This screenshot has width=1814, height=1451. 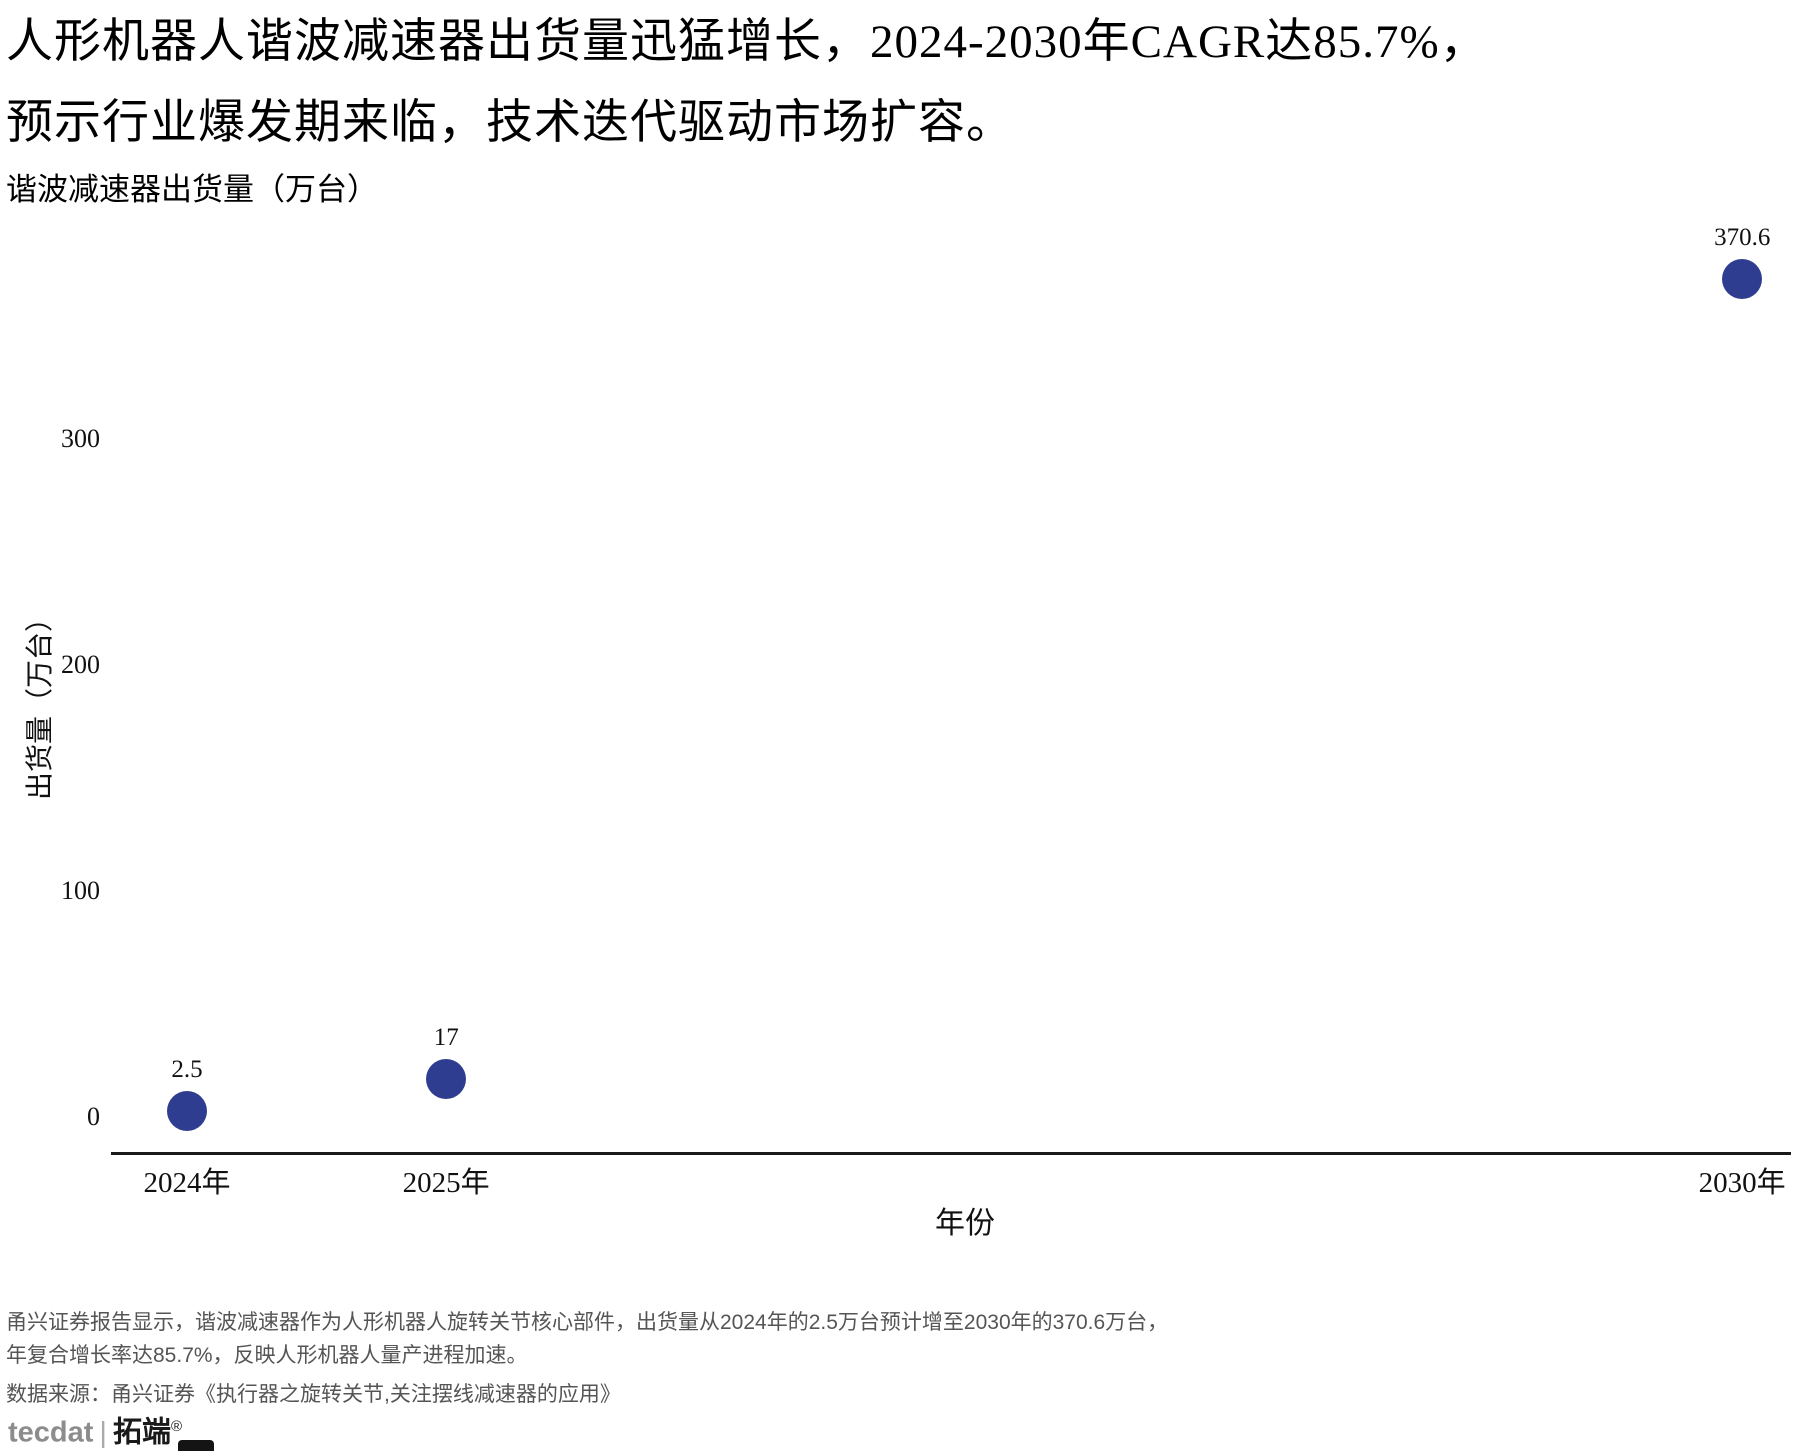 I want to click on x-tick-label: 2030年, so click(x=1742, y=1183).